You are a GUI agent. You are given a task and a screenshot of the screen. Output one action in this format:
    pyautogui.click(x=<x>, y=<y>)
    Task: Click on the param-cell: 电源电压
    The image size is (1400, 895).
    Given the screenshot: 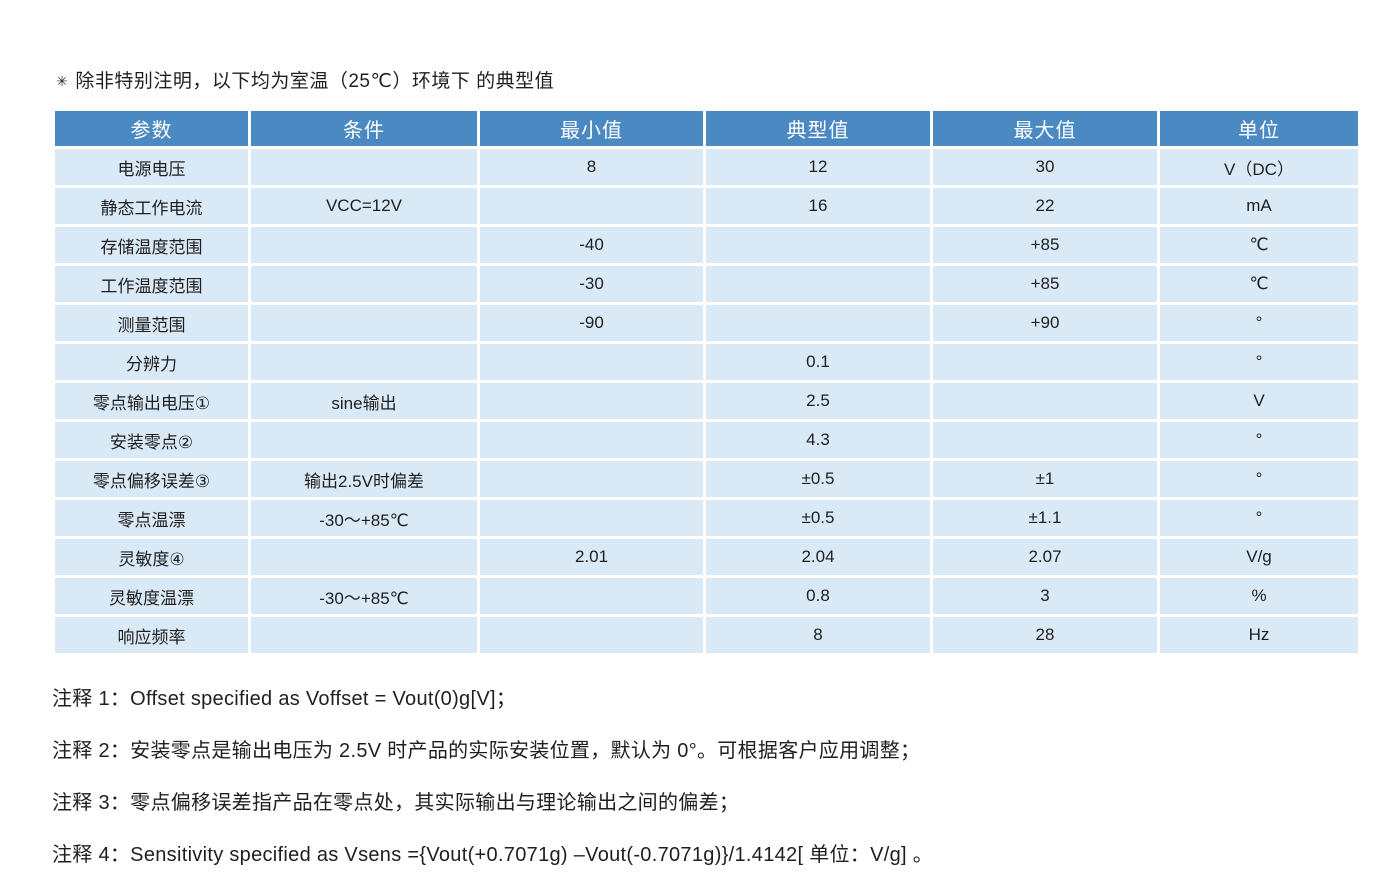 What is the action you would take?
    pyautogui.click(x=151, y=167)
    